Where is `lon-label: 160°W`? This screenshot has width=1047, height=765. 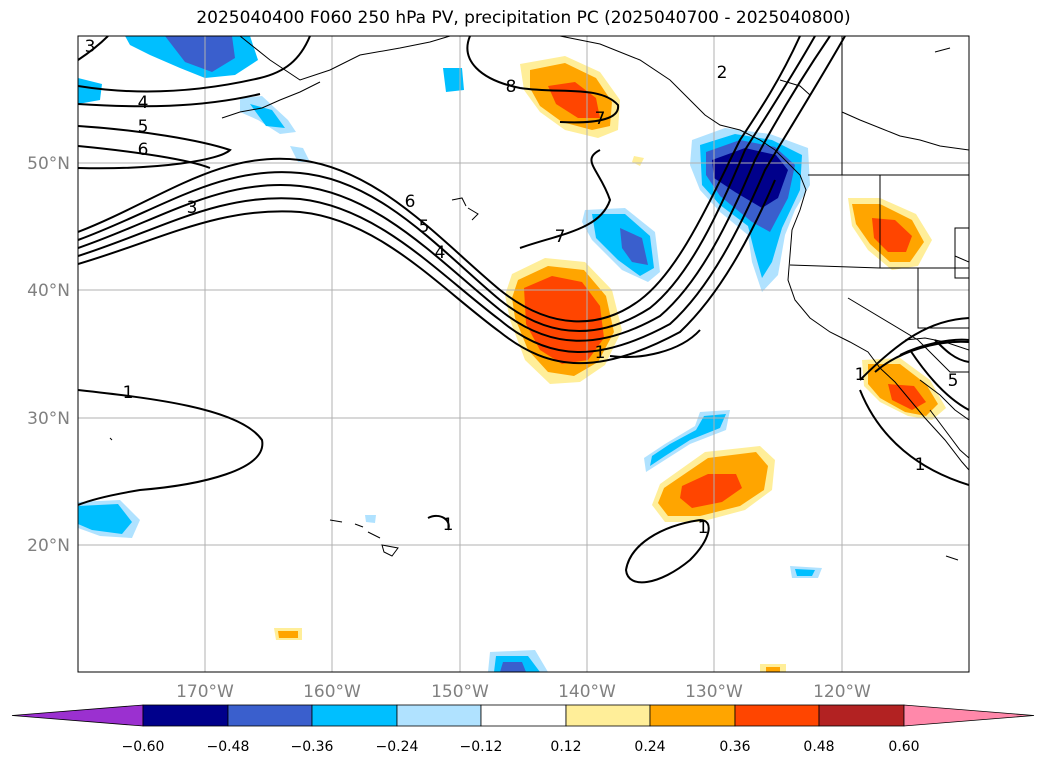
lon-label: 160°W is located at coordinates (332, 692).